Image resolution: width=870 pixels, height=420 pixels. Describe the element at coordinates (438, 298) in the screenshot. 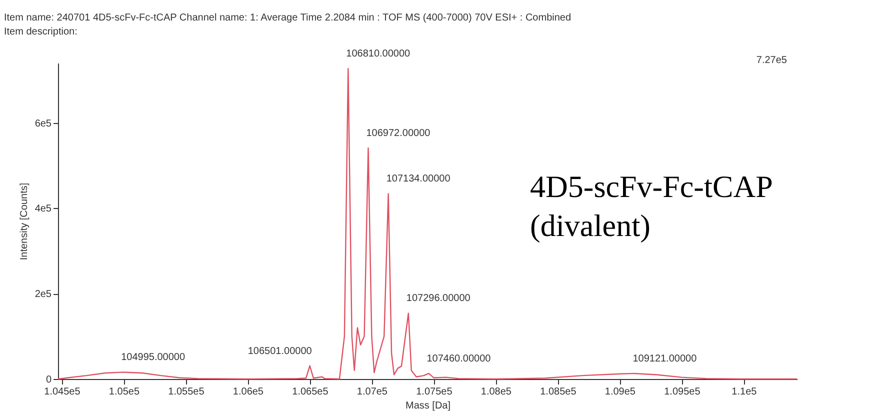

I see `annotation: 107296.00000` at that location.